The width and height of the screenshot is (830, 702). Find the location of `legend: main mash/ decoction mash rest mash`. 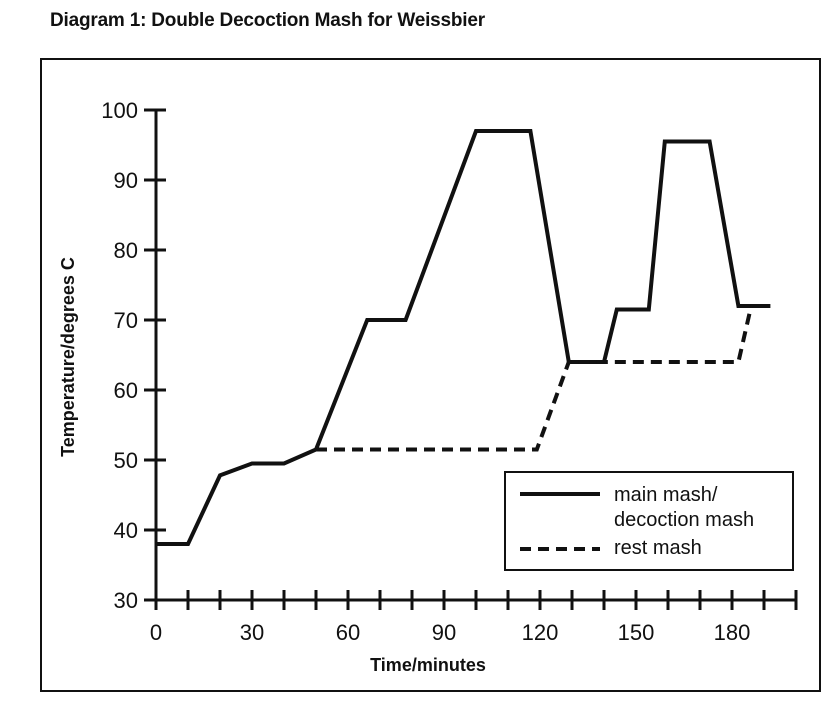

legend: main mash/ decoction mash rest mash is located at coordinates (649, 521).